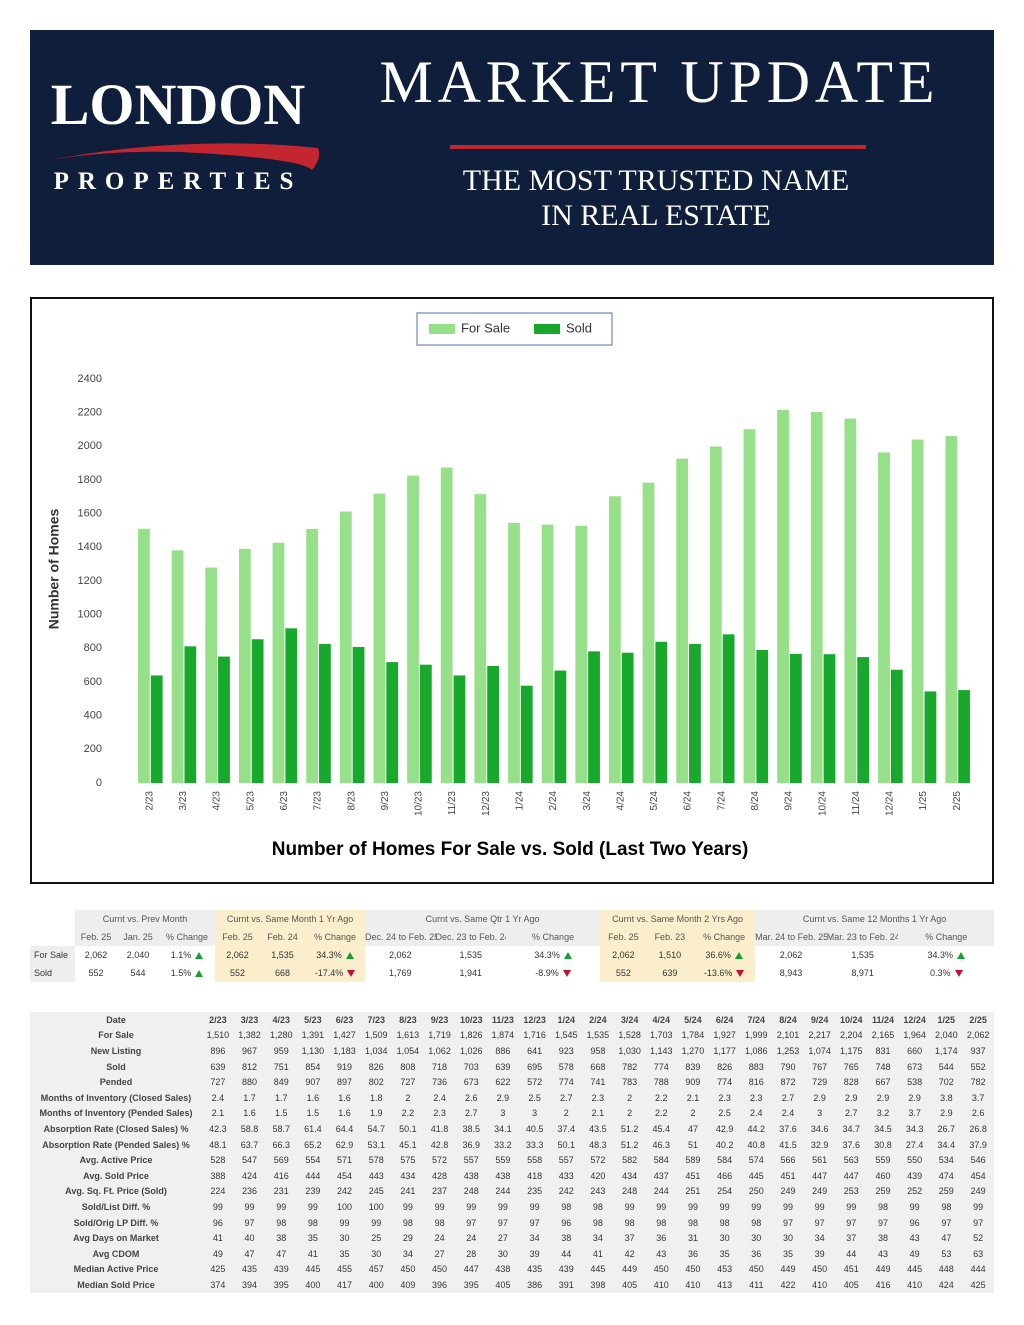 The image size is (1024, 1325). I want to click on cell: 400, so click(376, 1284).